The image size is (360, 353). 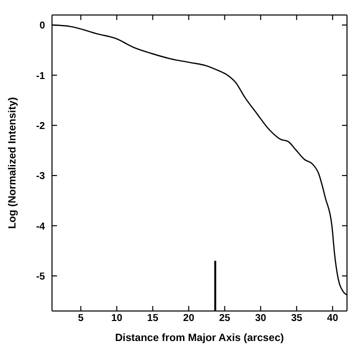 What do you see at coordinates (12, 163) in the screenshot?
I see `y-axis-title: Log (Normalized Intensity)` at bounding box center [12, 163].